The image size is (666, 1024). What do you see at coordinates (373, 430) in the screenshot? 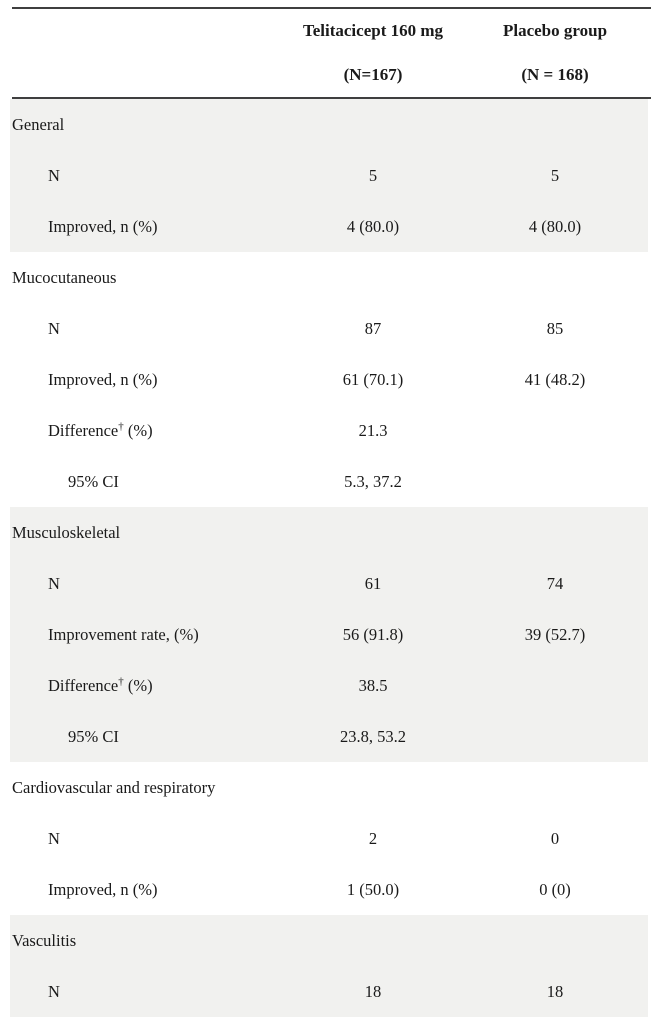
I see `value-cell-telitacicept: 21.3` at bounding box center [373, 430].